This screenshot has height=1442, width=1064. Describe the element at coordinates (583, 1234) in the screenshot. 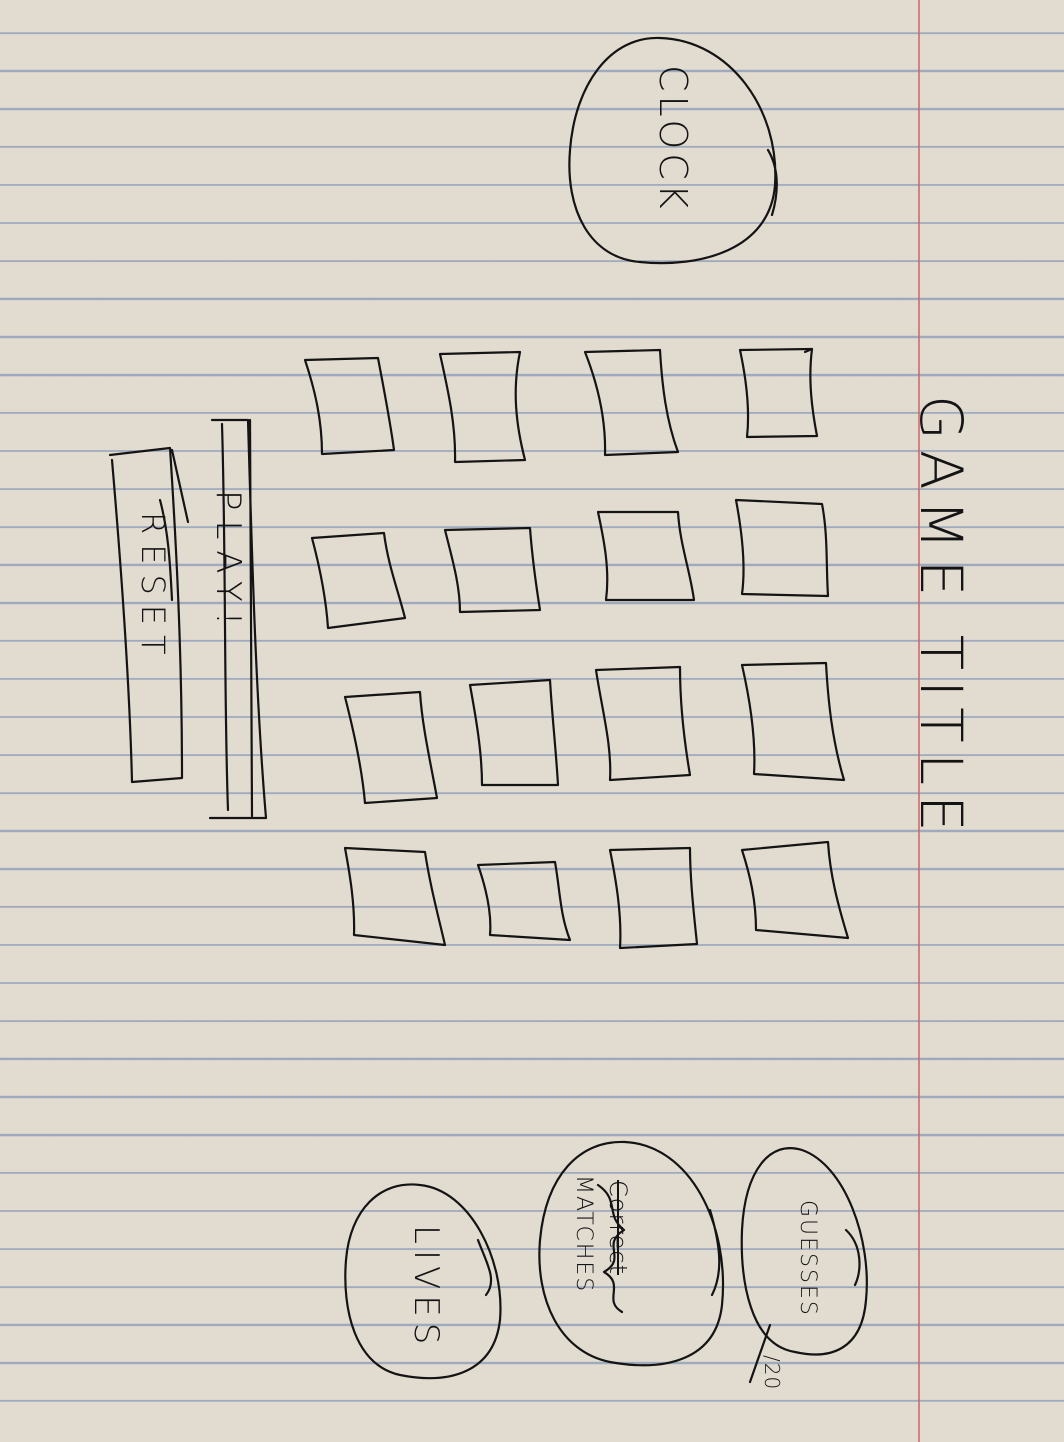

I see `matches-label: MATCHES` at that location.